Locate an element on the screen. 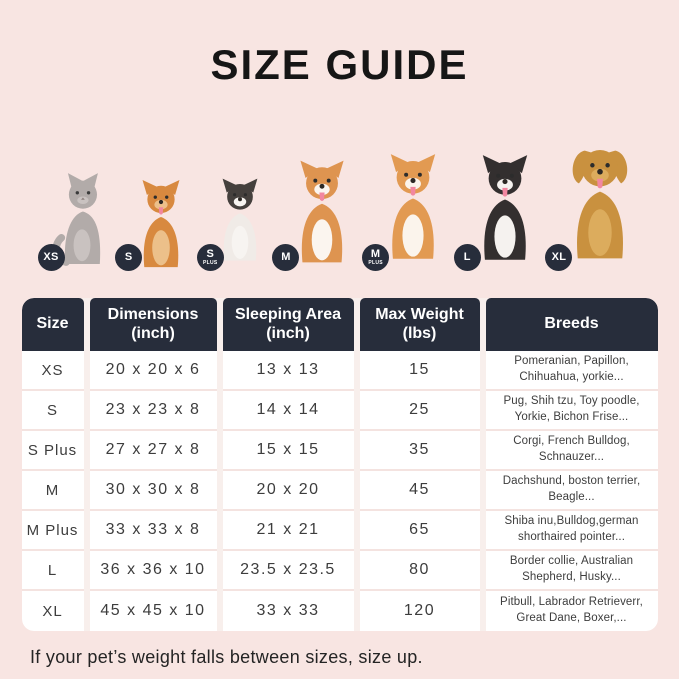 The width and height of the screenshot is (679, 679). cell-s-plus-size: S Plus is located at coordinates (52, 451).